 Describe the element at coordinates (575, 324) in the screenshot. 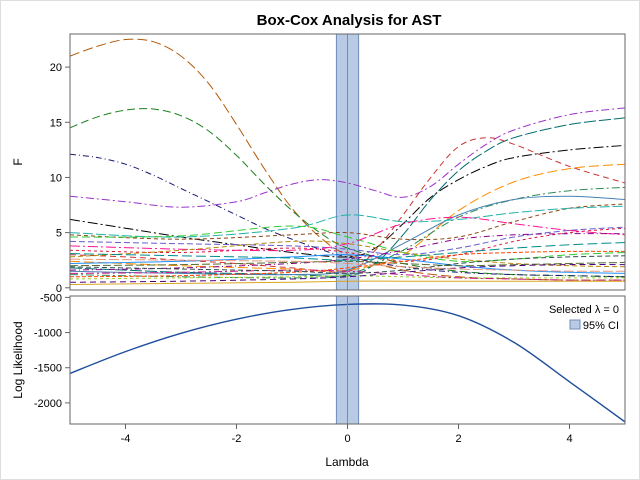

I see `legend-ci-swatch` at that location.